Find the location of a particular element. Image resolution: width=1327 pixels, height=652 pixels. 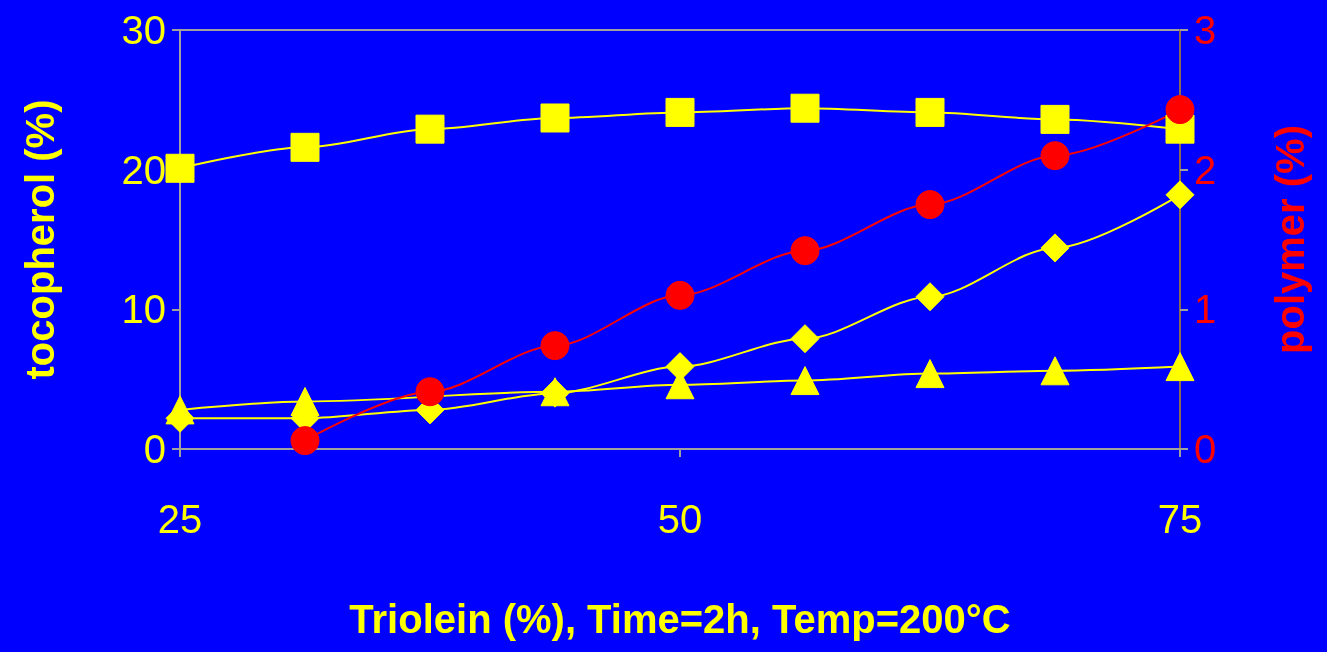

y2-tick-label: 2 is located at coordinates (1205, 169).